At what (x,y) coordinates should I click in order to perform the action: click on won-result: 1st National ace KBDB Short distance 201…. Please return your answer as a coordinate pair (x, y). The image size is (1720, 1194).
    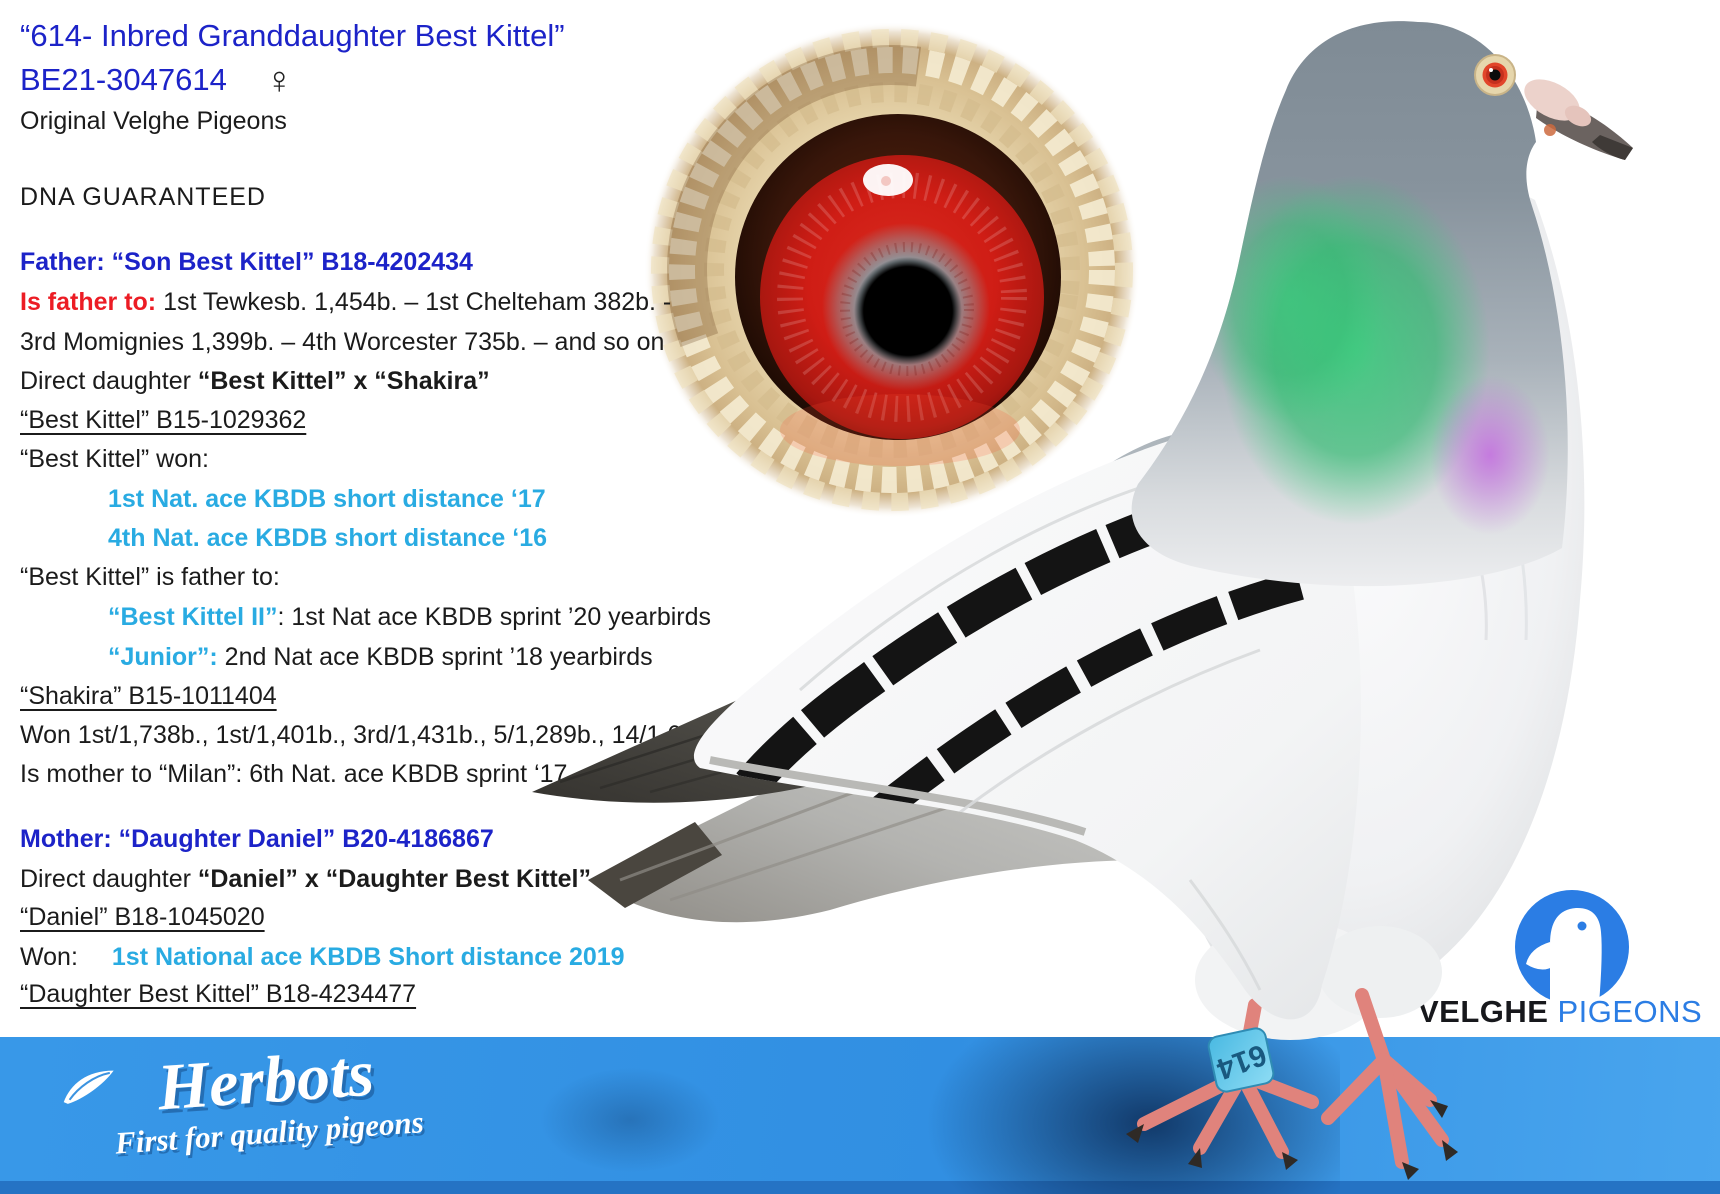
    Looking at the image, I should click on (368, 957).